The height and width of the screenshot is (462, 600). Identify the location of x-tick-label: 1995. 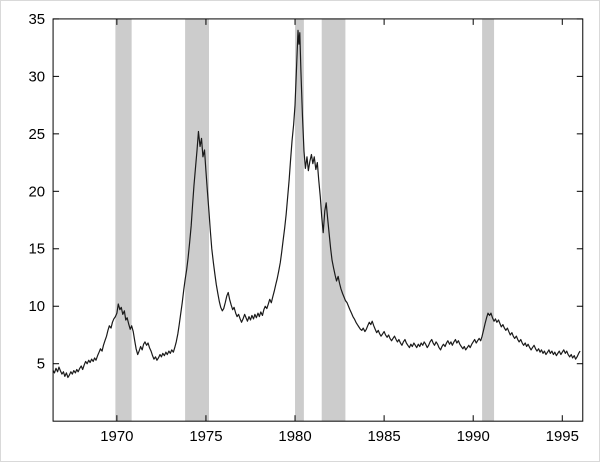
(562, 436).